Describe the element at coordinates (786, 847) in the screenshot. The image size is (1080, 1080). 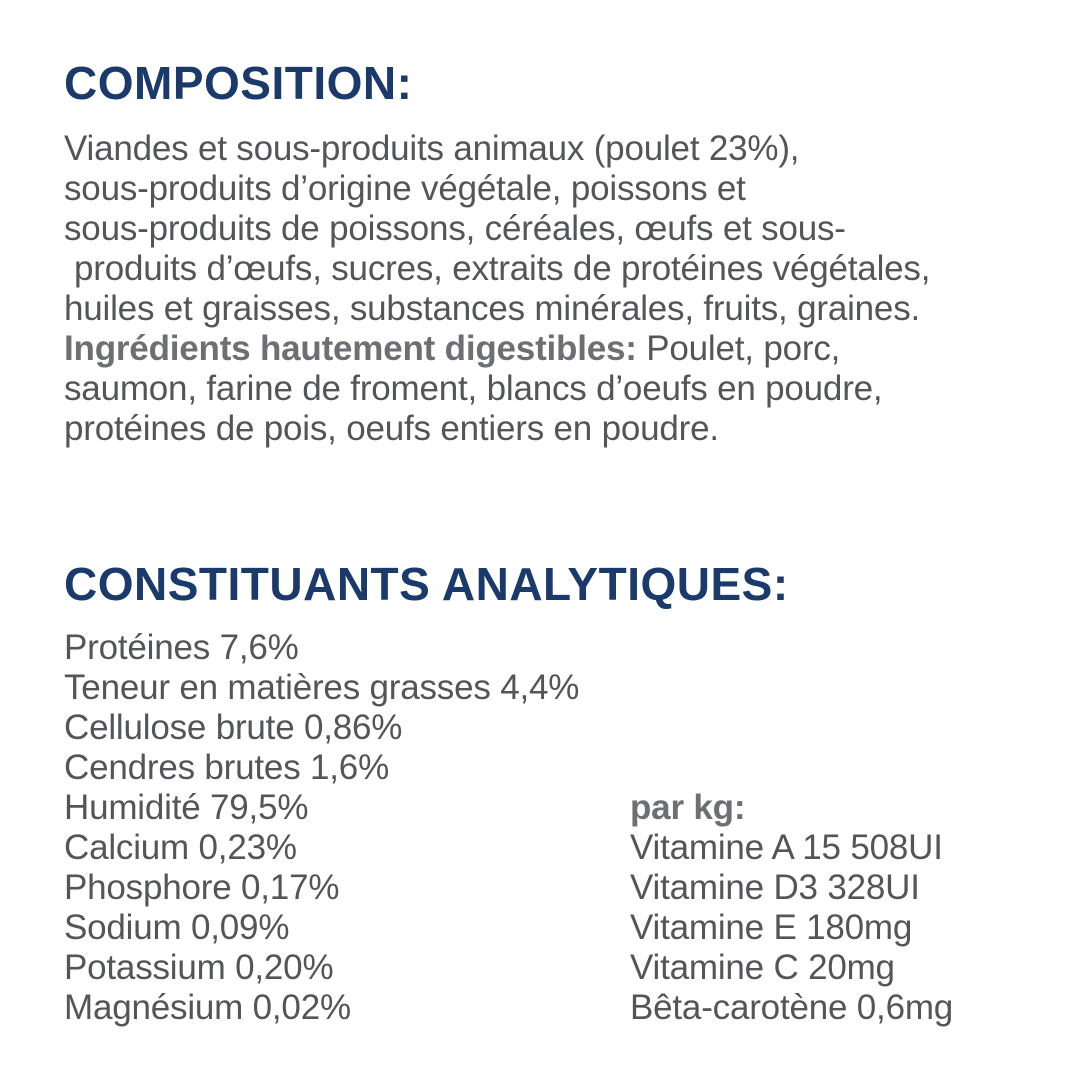
I see `vitamin-row-a: Vitamine A 15 508UI` at that location.